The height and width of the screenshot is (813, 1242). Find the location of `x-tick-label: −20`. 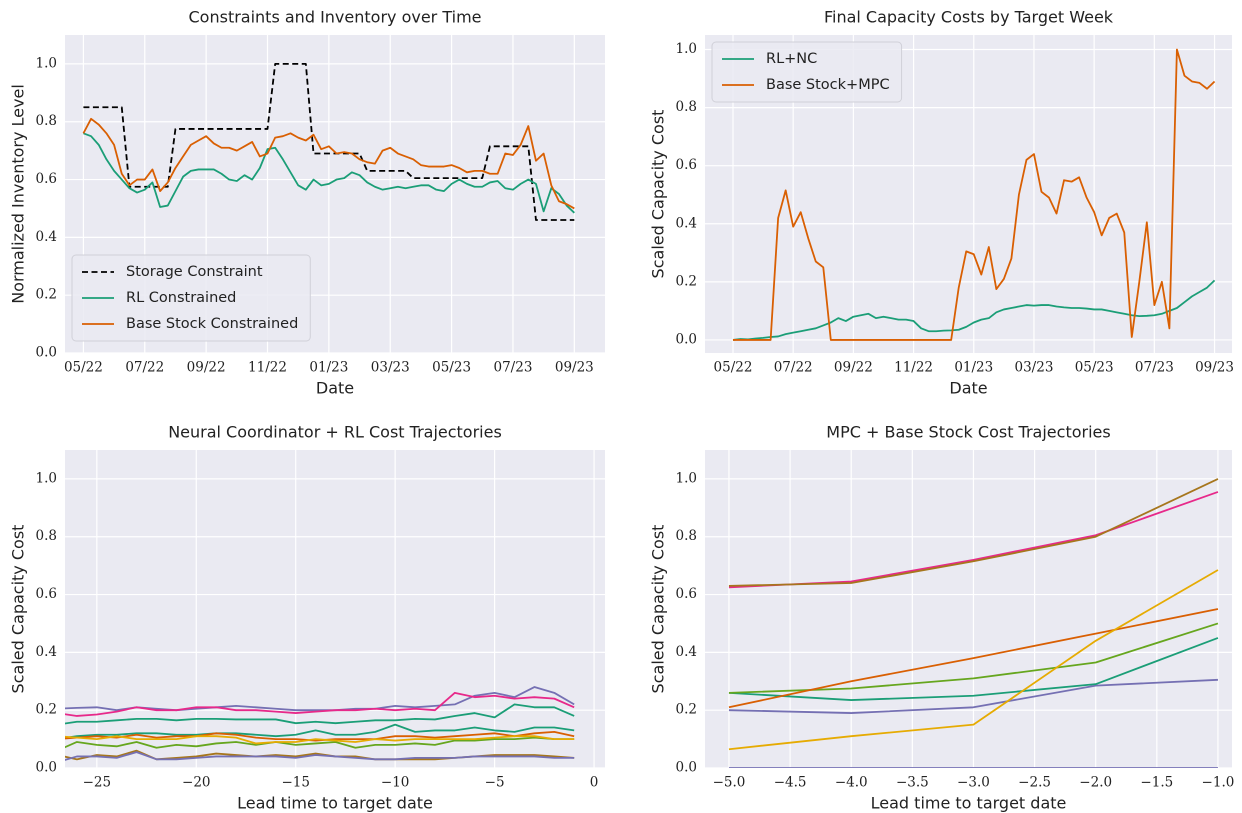

x-tick-label: −20 is located at coordinates (196, 783).